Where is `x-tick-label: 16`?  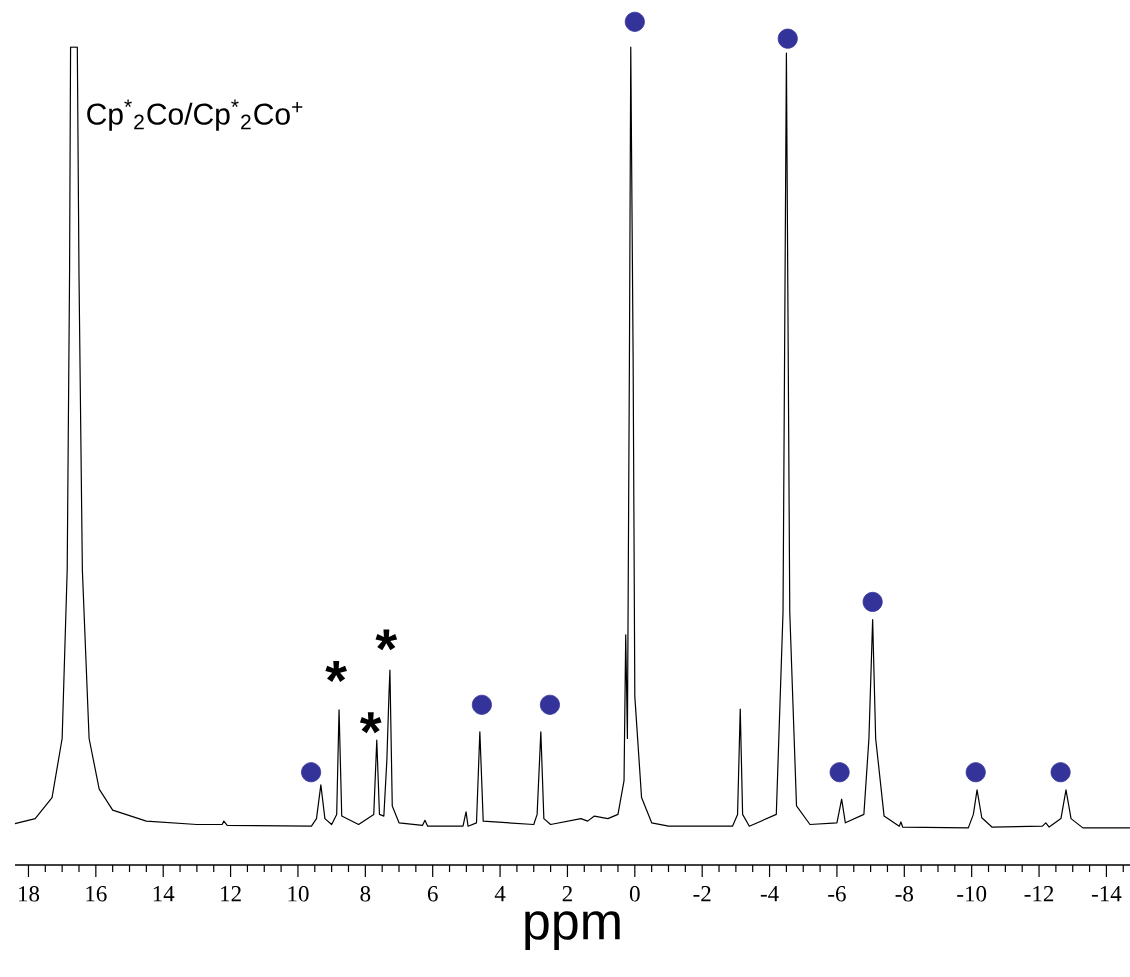
x-tick-label: 16 is located at coordinates (96, 894).